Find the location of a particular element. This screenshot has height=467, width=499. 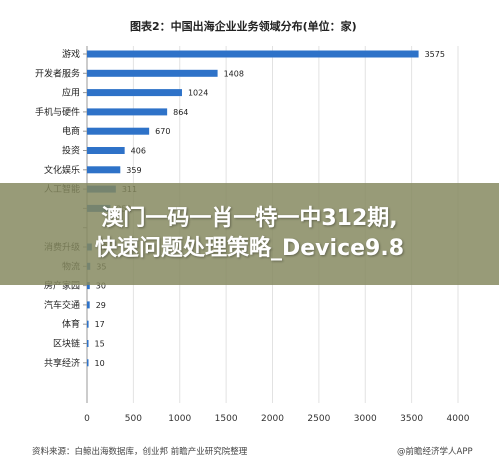

x-tick-label: 1000 is located at coordinates (179, 419).